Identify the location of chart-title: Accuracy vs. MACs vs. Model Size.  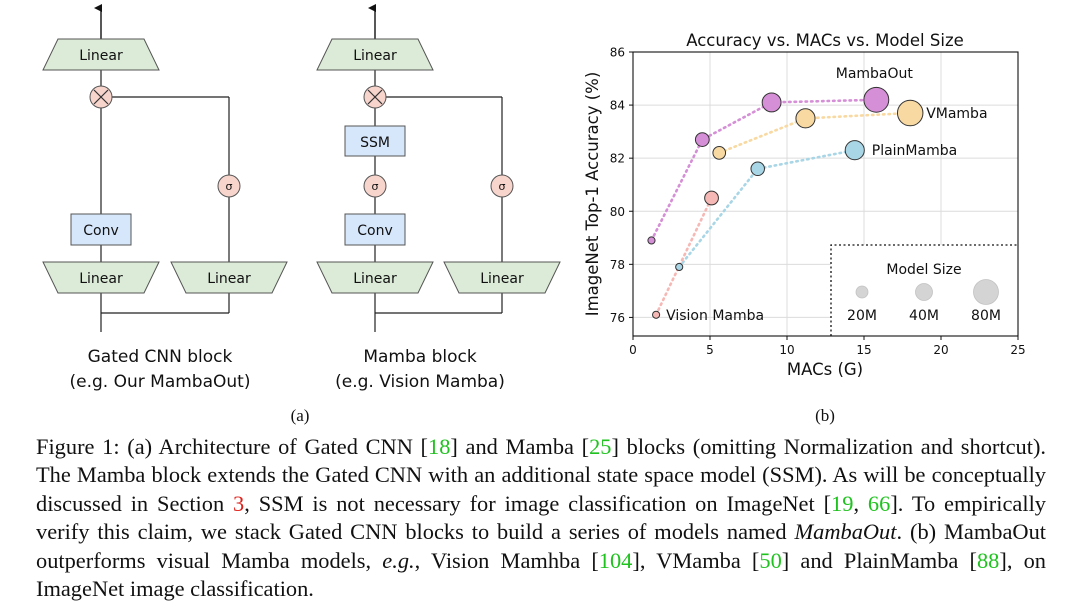
(825, 40).